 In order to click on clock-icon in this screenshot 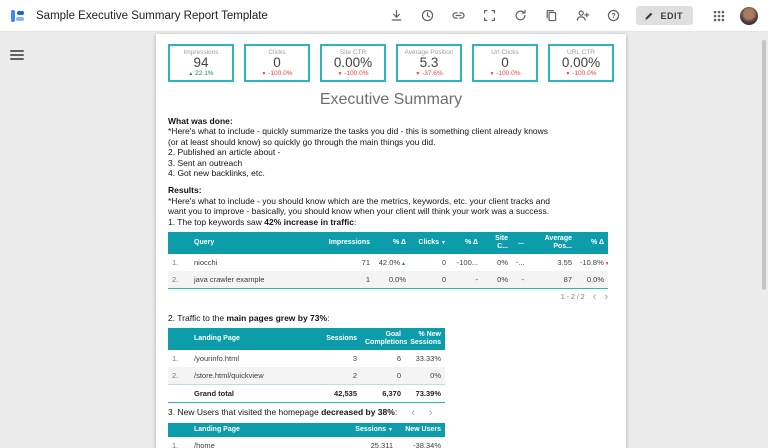, I will do `click(427, 15)`.